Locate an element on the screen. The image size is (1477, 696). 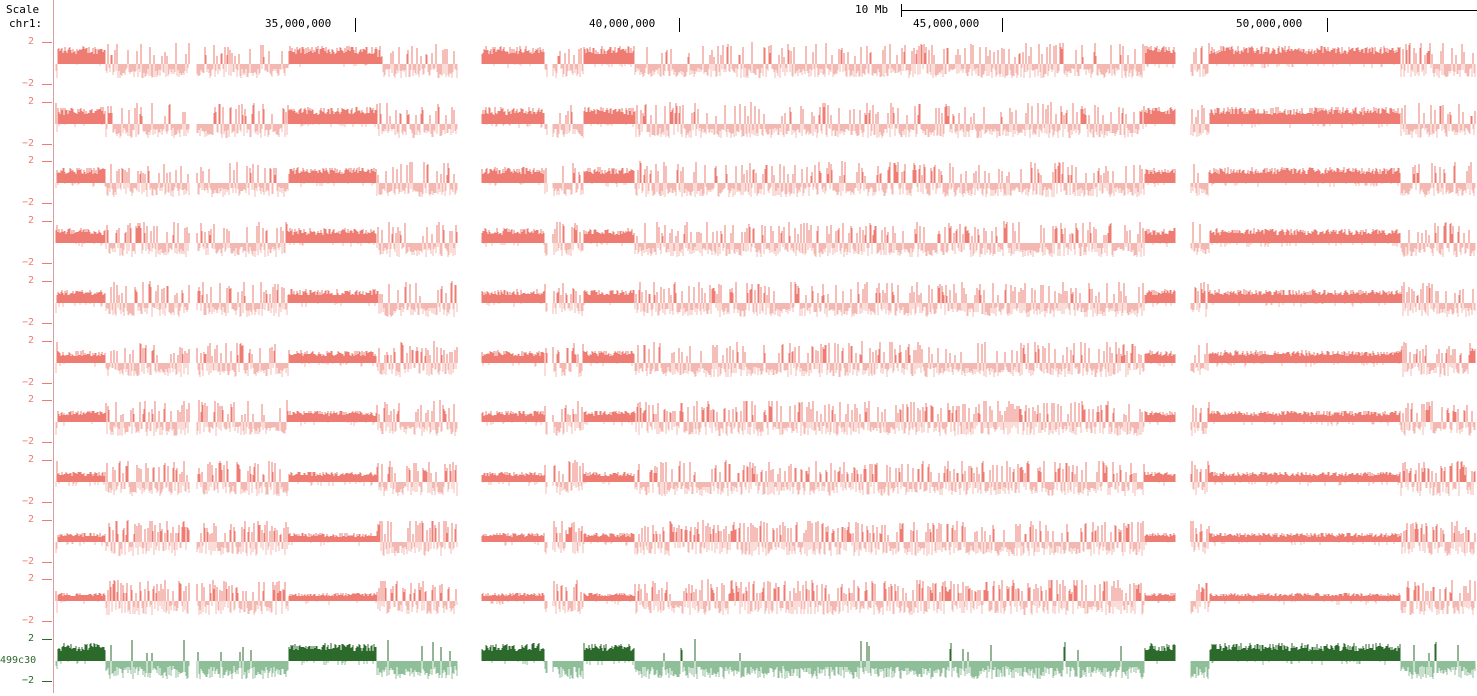
scale-label: Scale is located at coordinates (23, 9).